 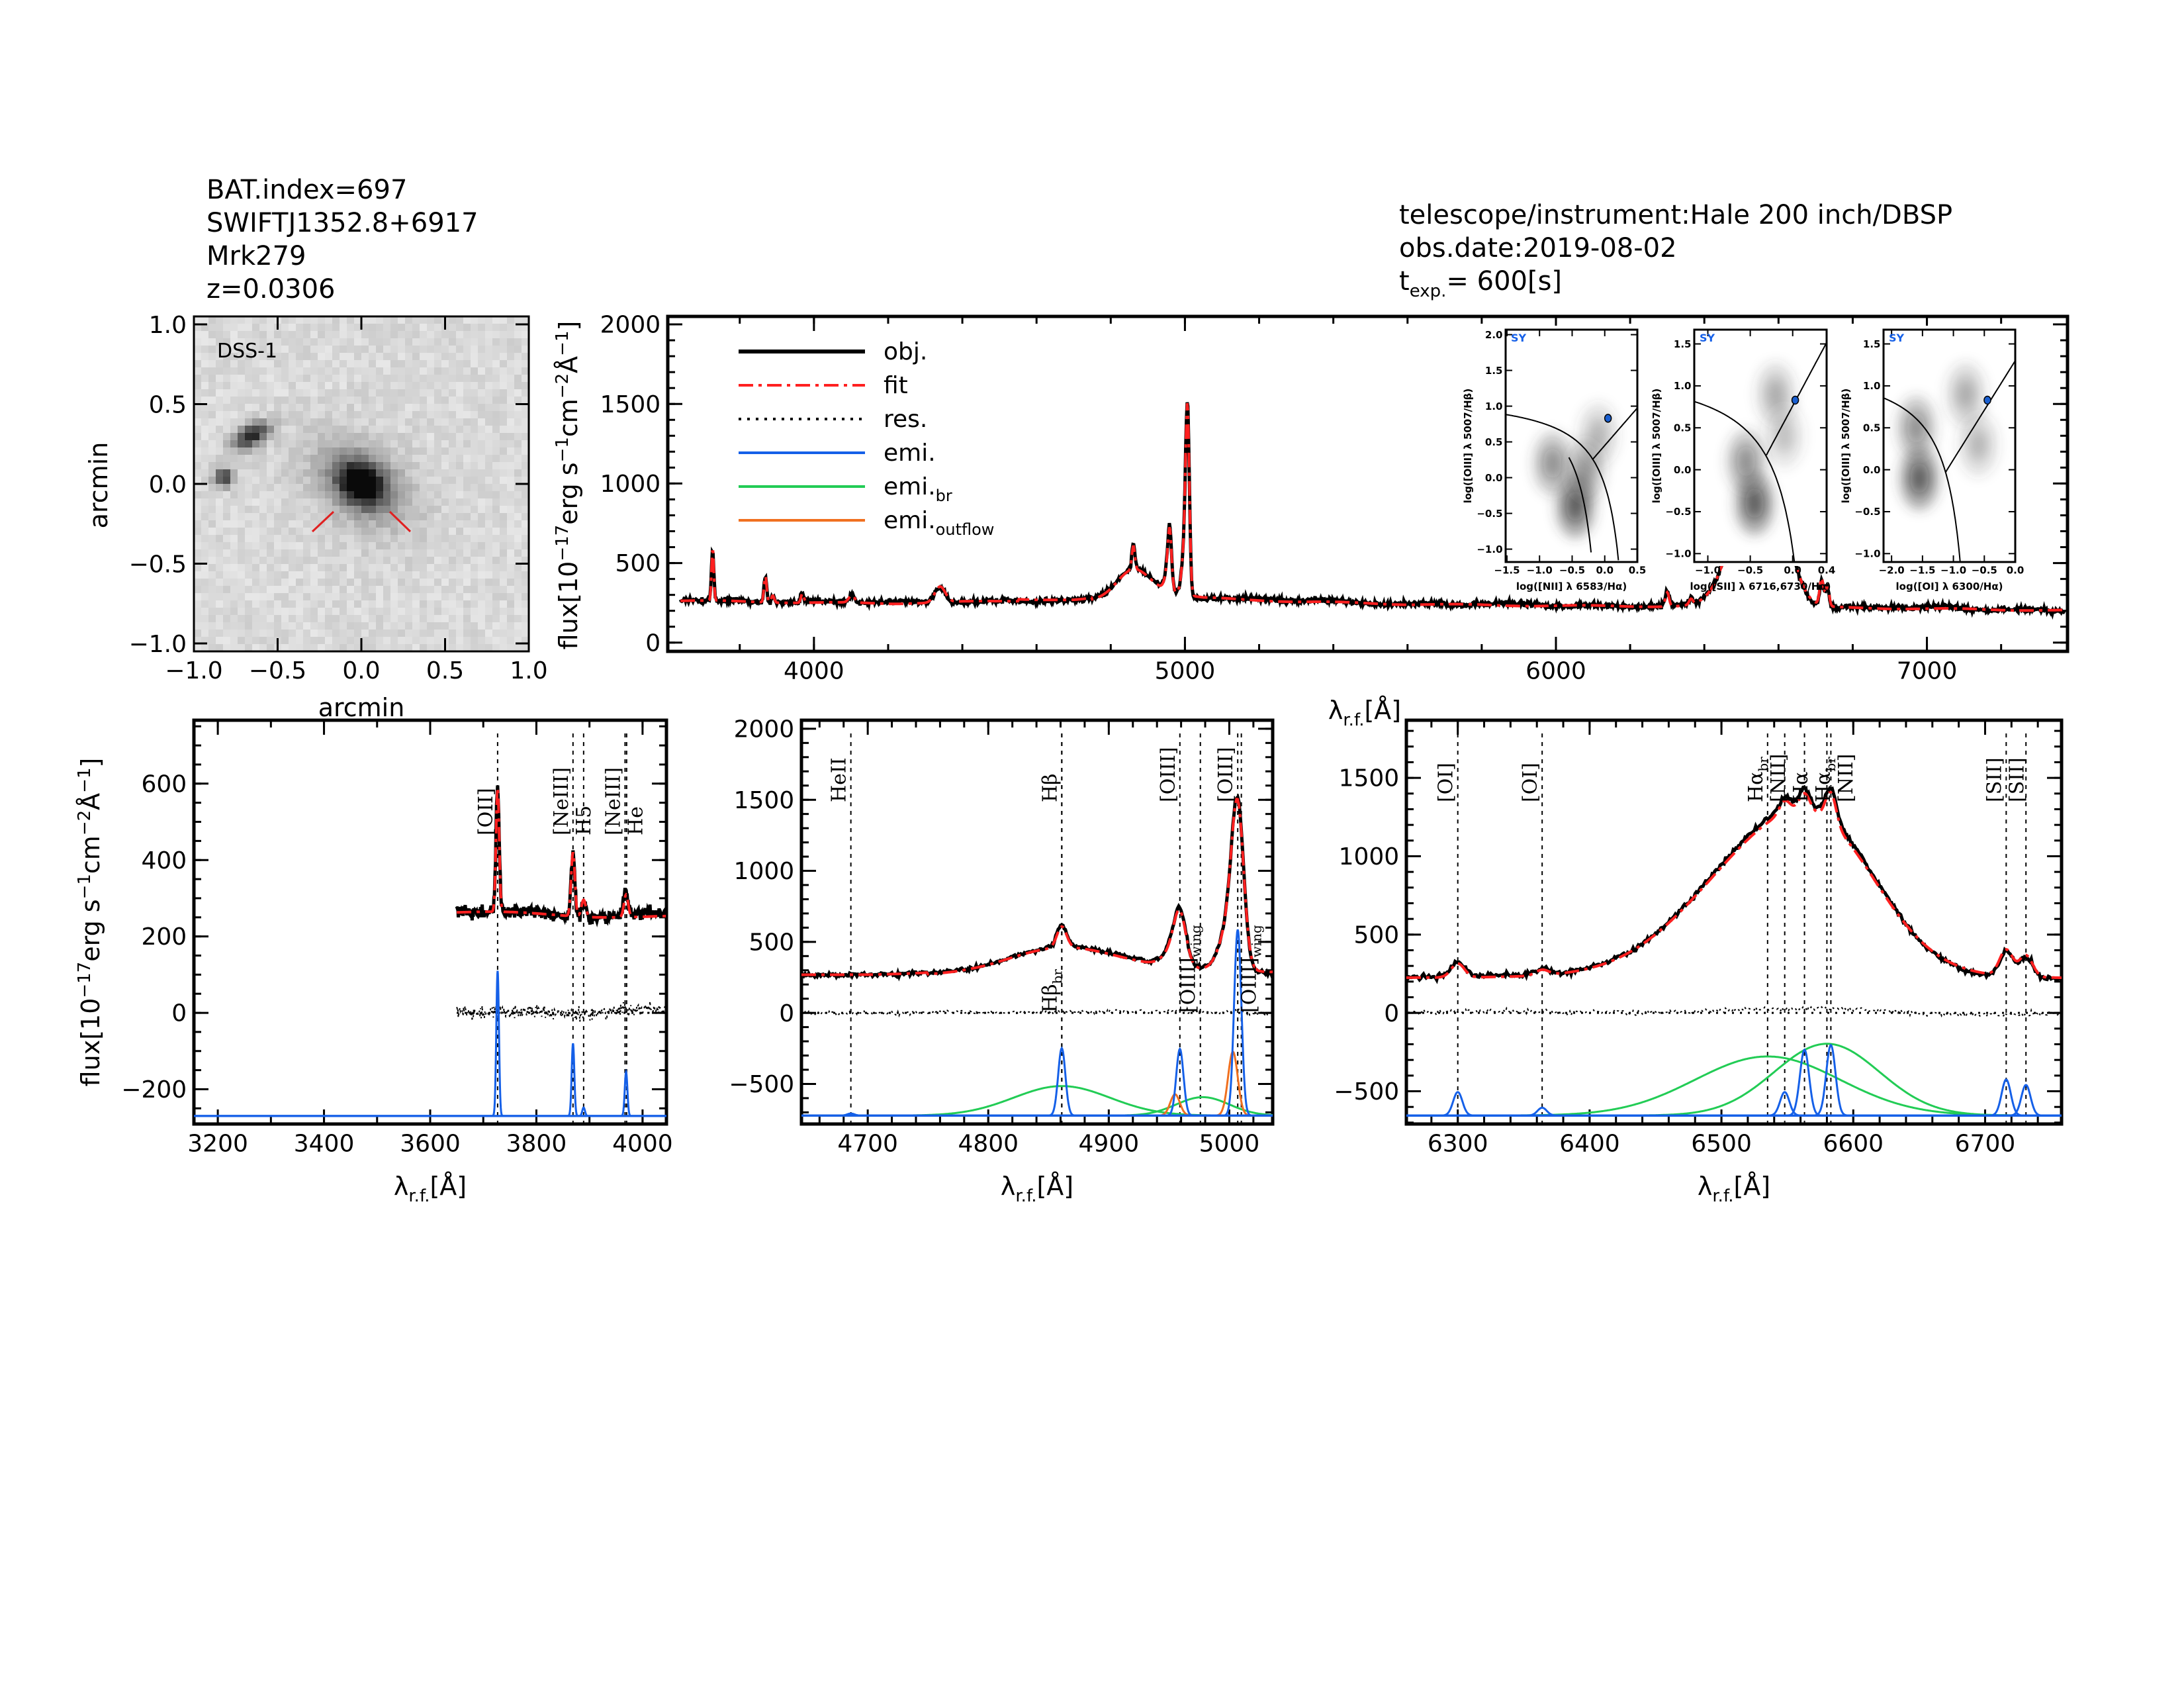 What do you see at coordinates (218, 1143) in the screenshot?
I see `x-tick-label: 3200` at bounding box center [218, 1143].